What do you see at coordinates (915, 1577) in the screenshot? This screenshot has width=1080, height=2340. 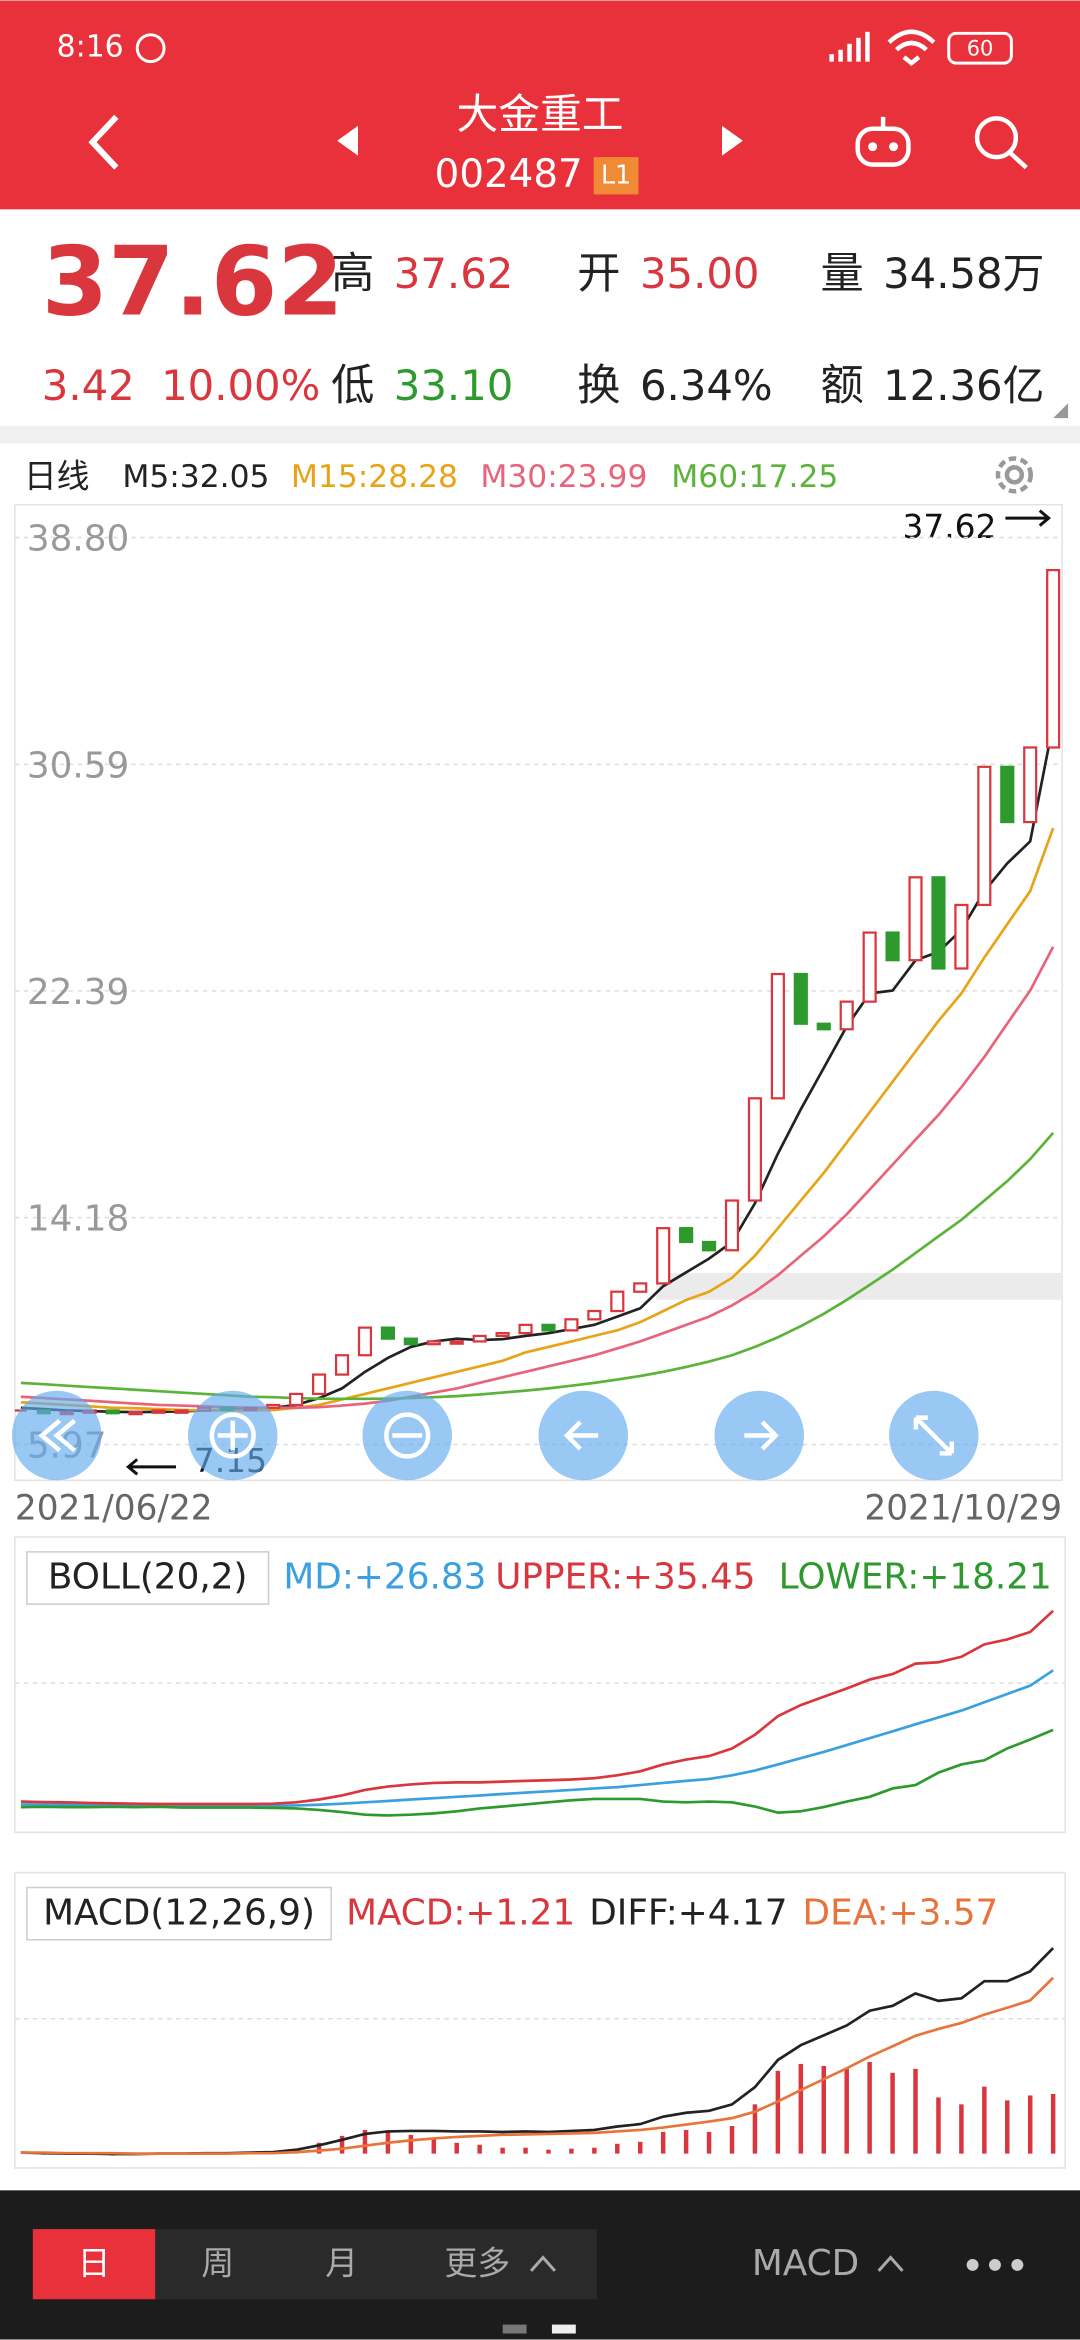 I see `legend-entry: LOWER:+18.21` at bounding box center [915, 1577].